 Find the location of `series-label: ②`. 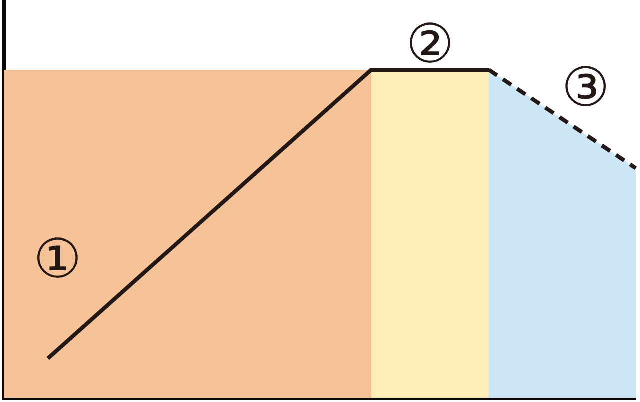

series-label: ② is located at coordinates (430, 44).